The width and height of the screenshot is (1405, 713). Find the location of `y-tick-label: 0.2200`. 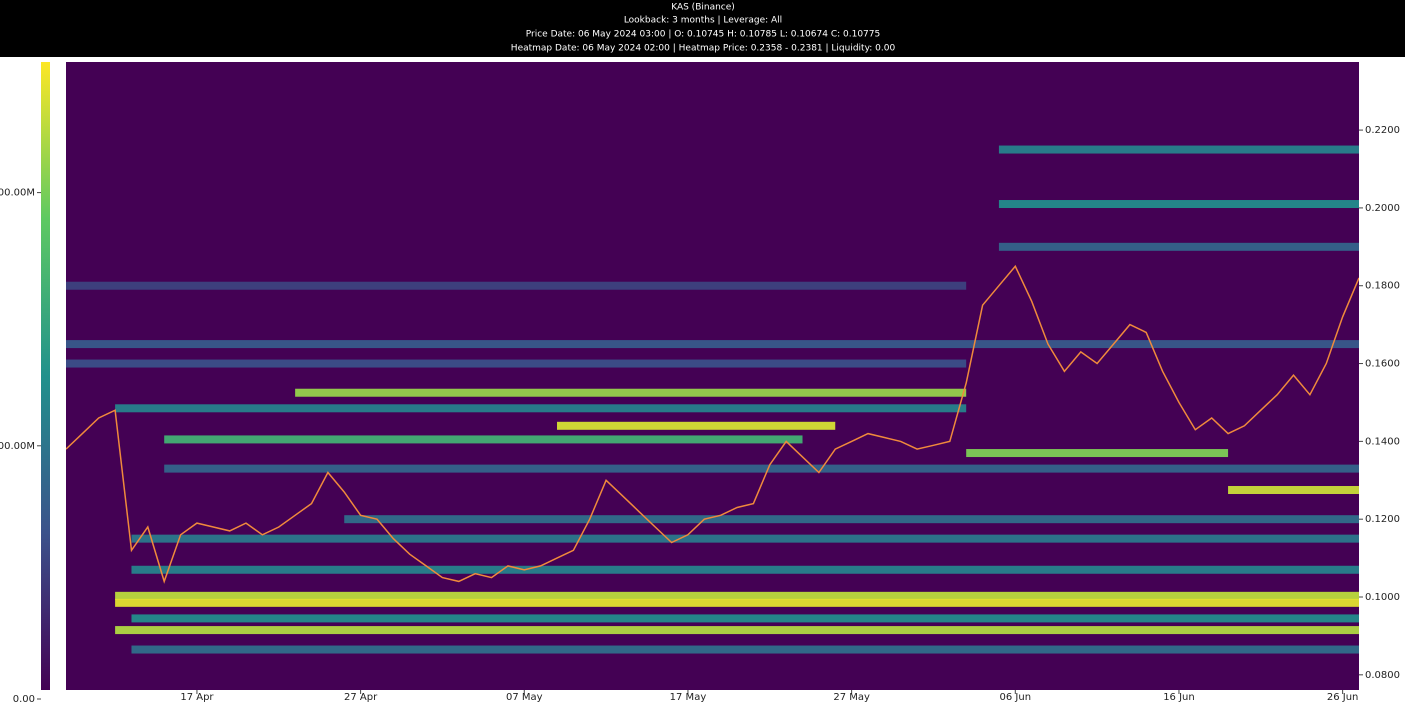

y-tick-label: 0.2200 is located at coordinates (1382, 130).